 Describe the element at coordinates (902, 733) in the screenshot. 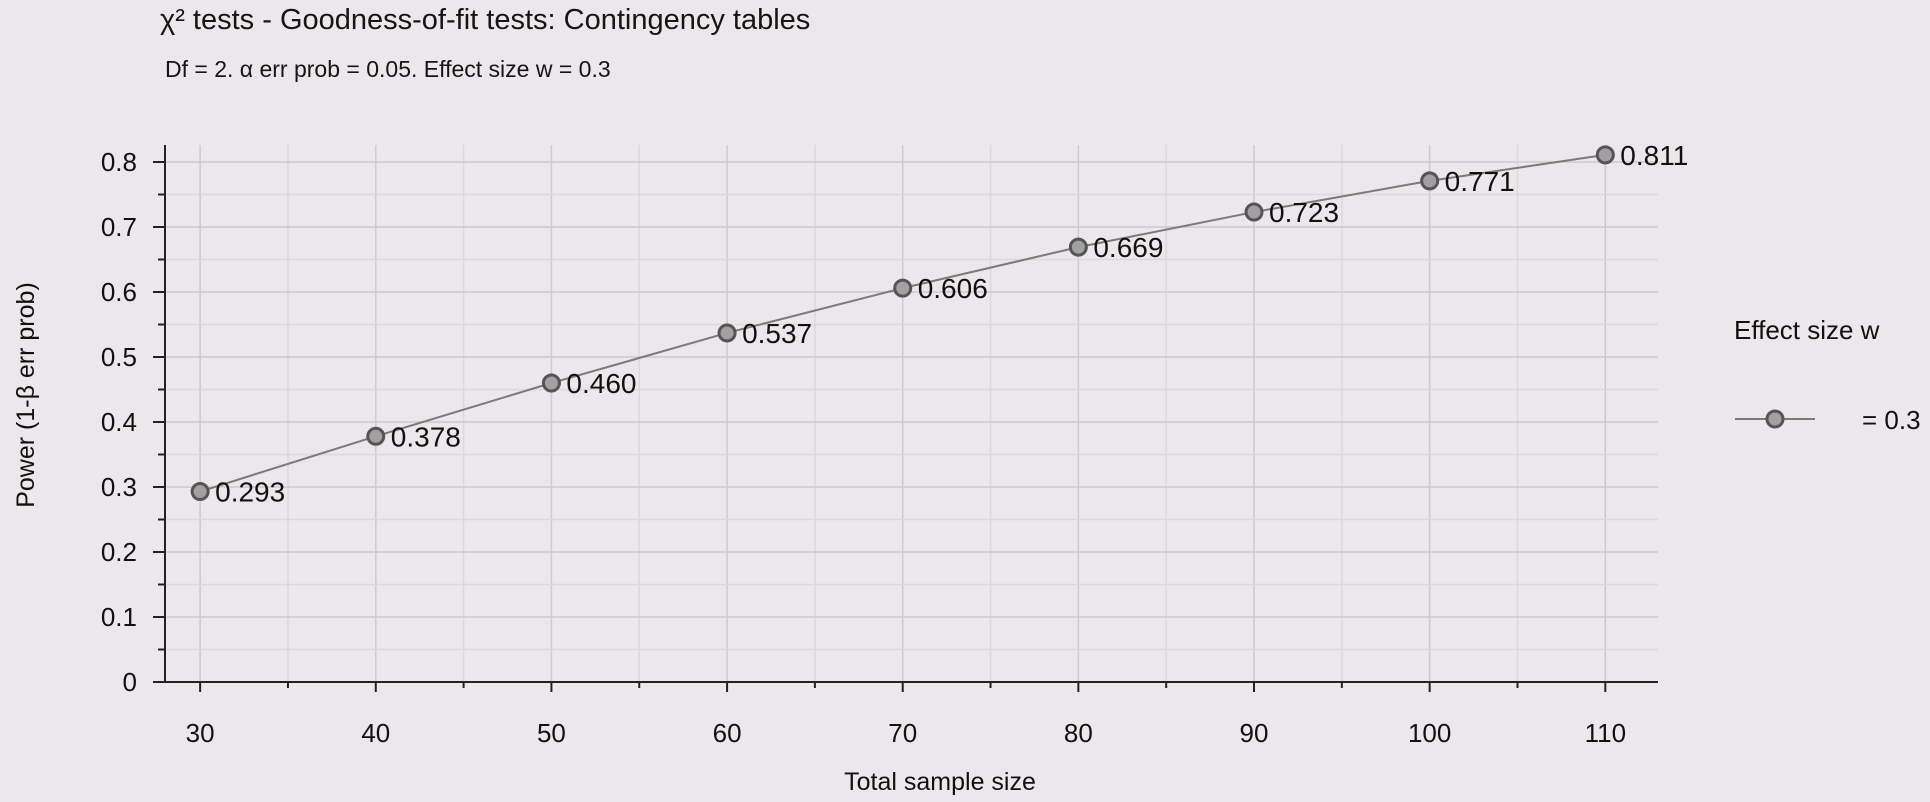

I see `x-tick-label: 70` at that location.